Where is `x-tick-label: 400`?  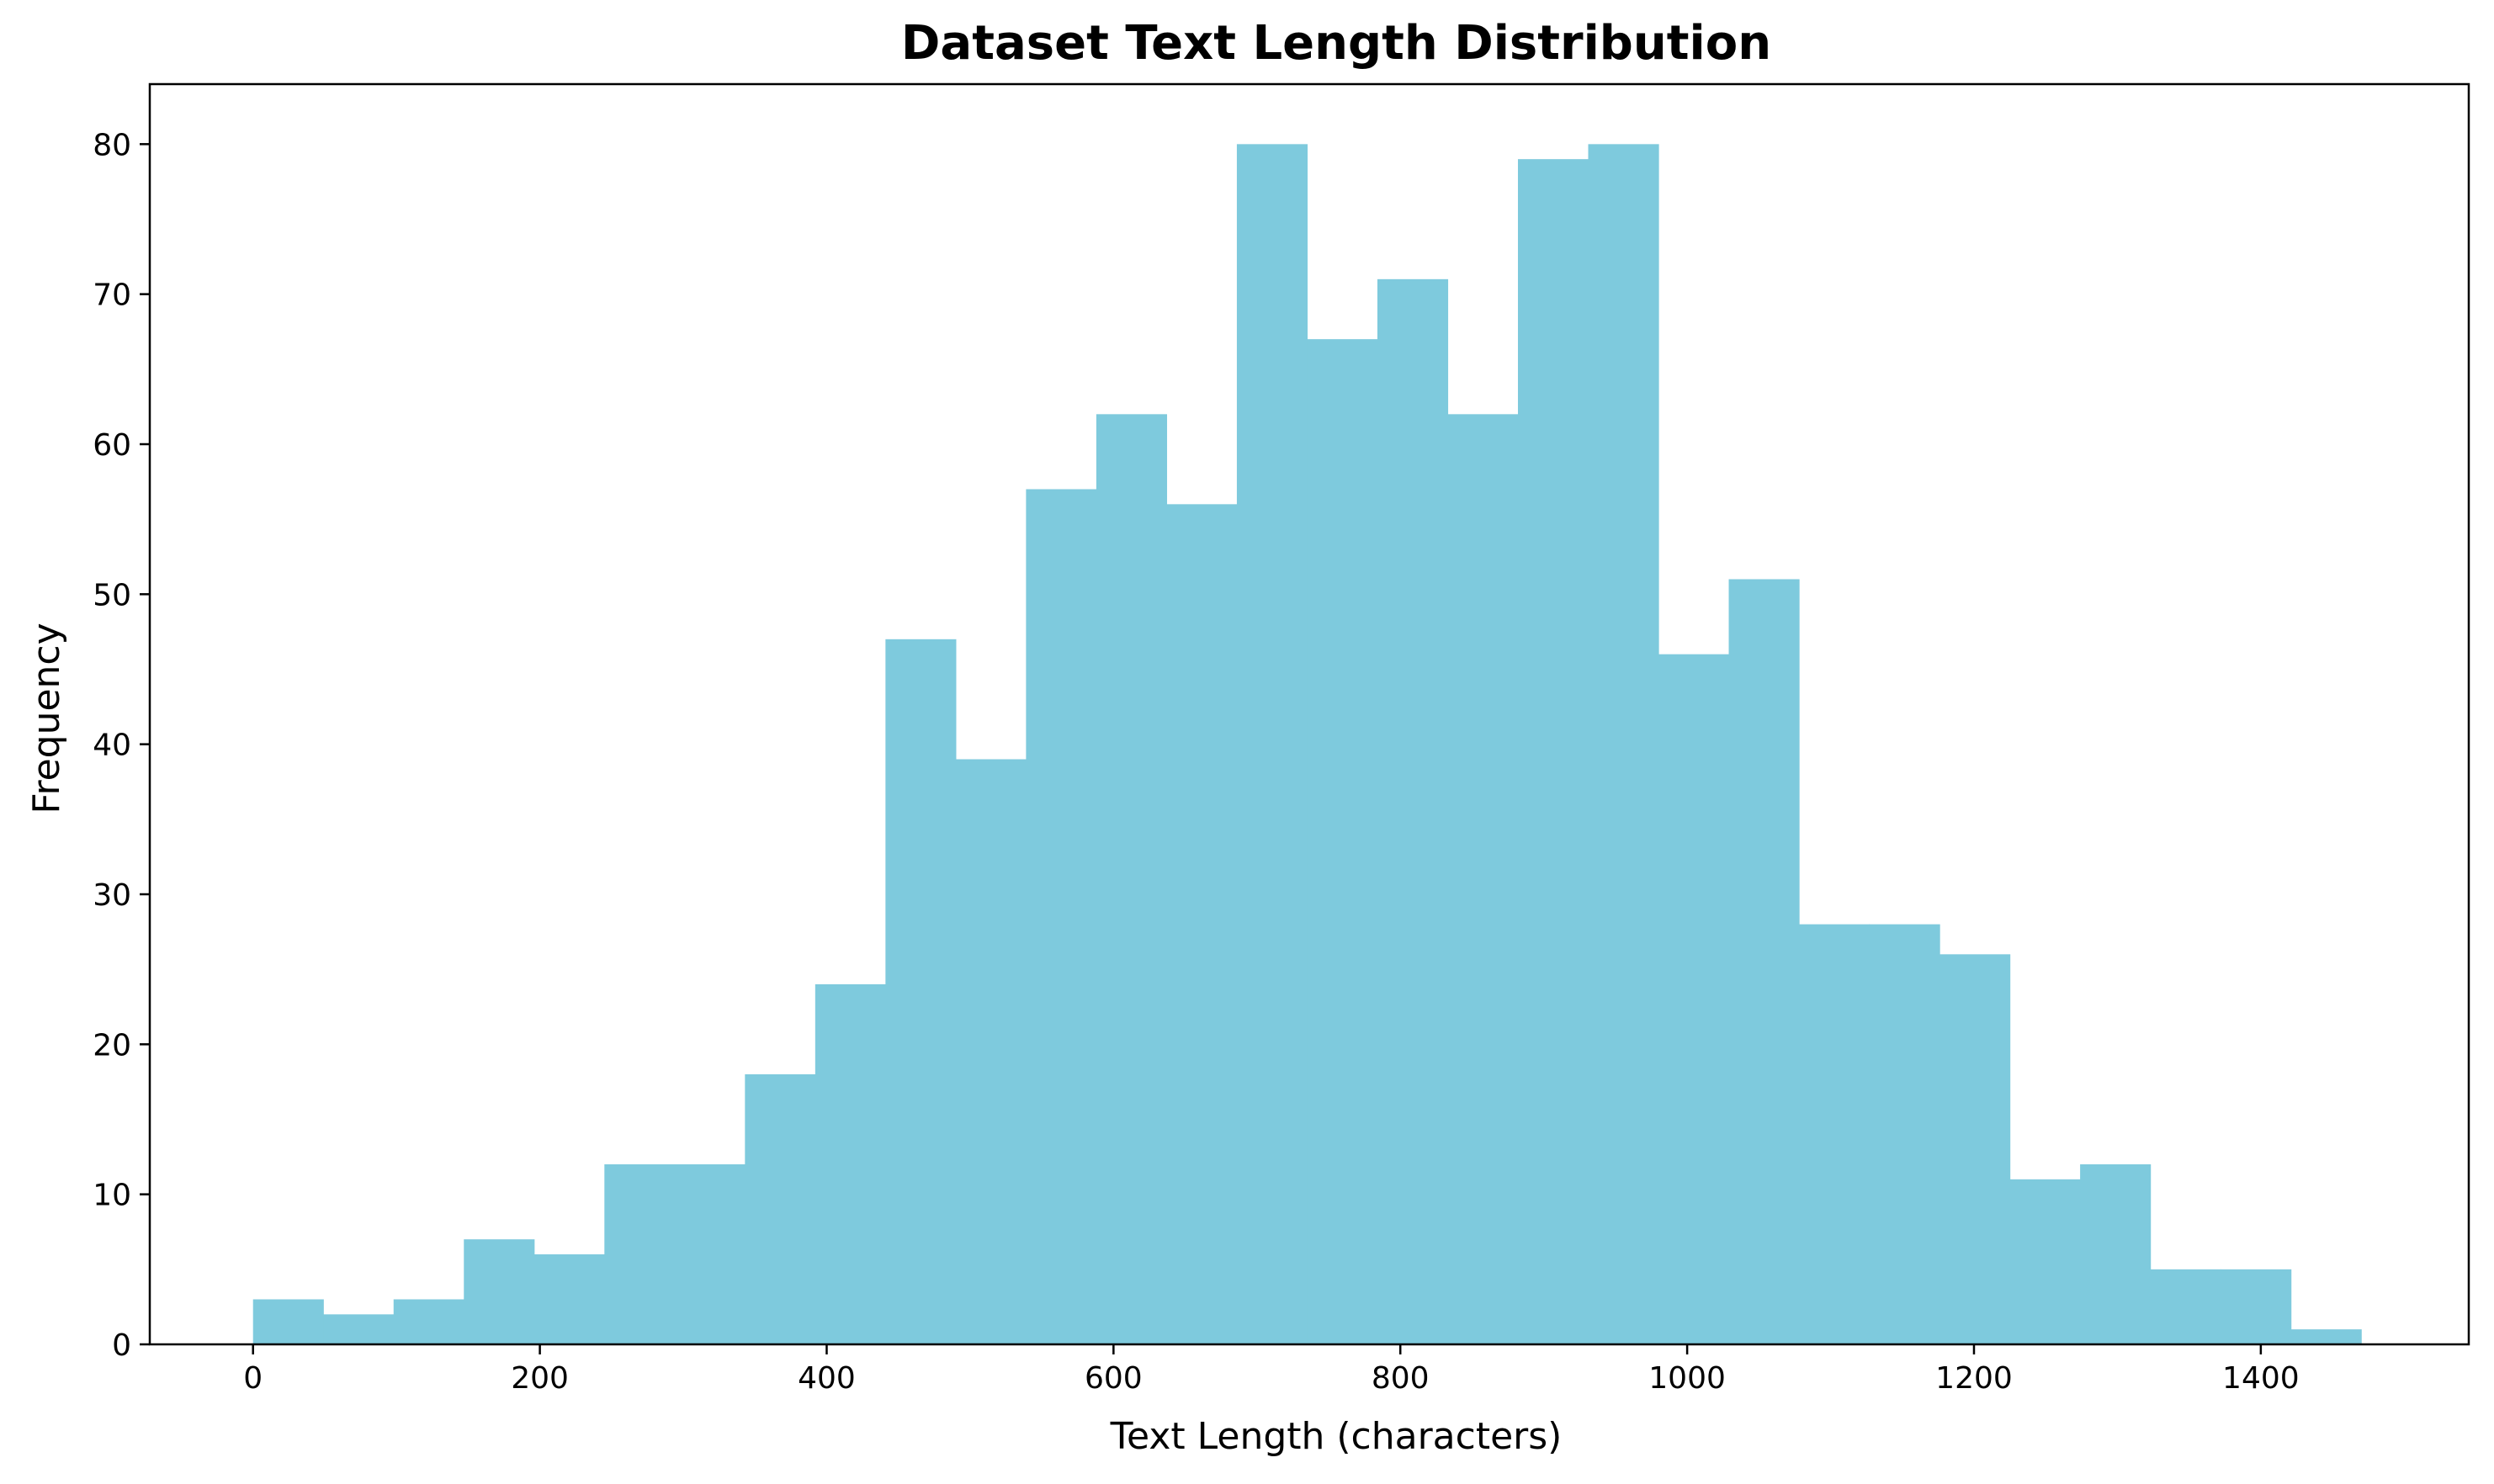
x-tick-label: 400 is located at coordinates (827, 1378).